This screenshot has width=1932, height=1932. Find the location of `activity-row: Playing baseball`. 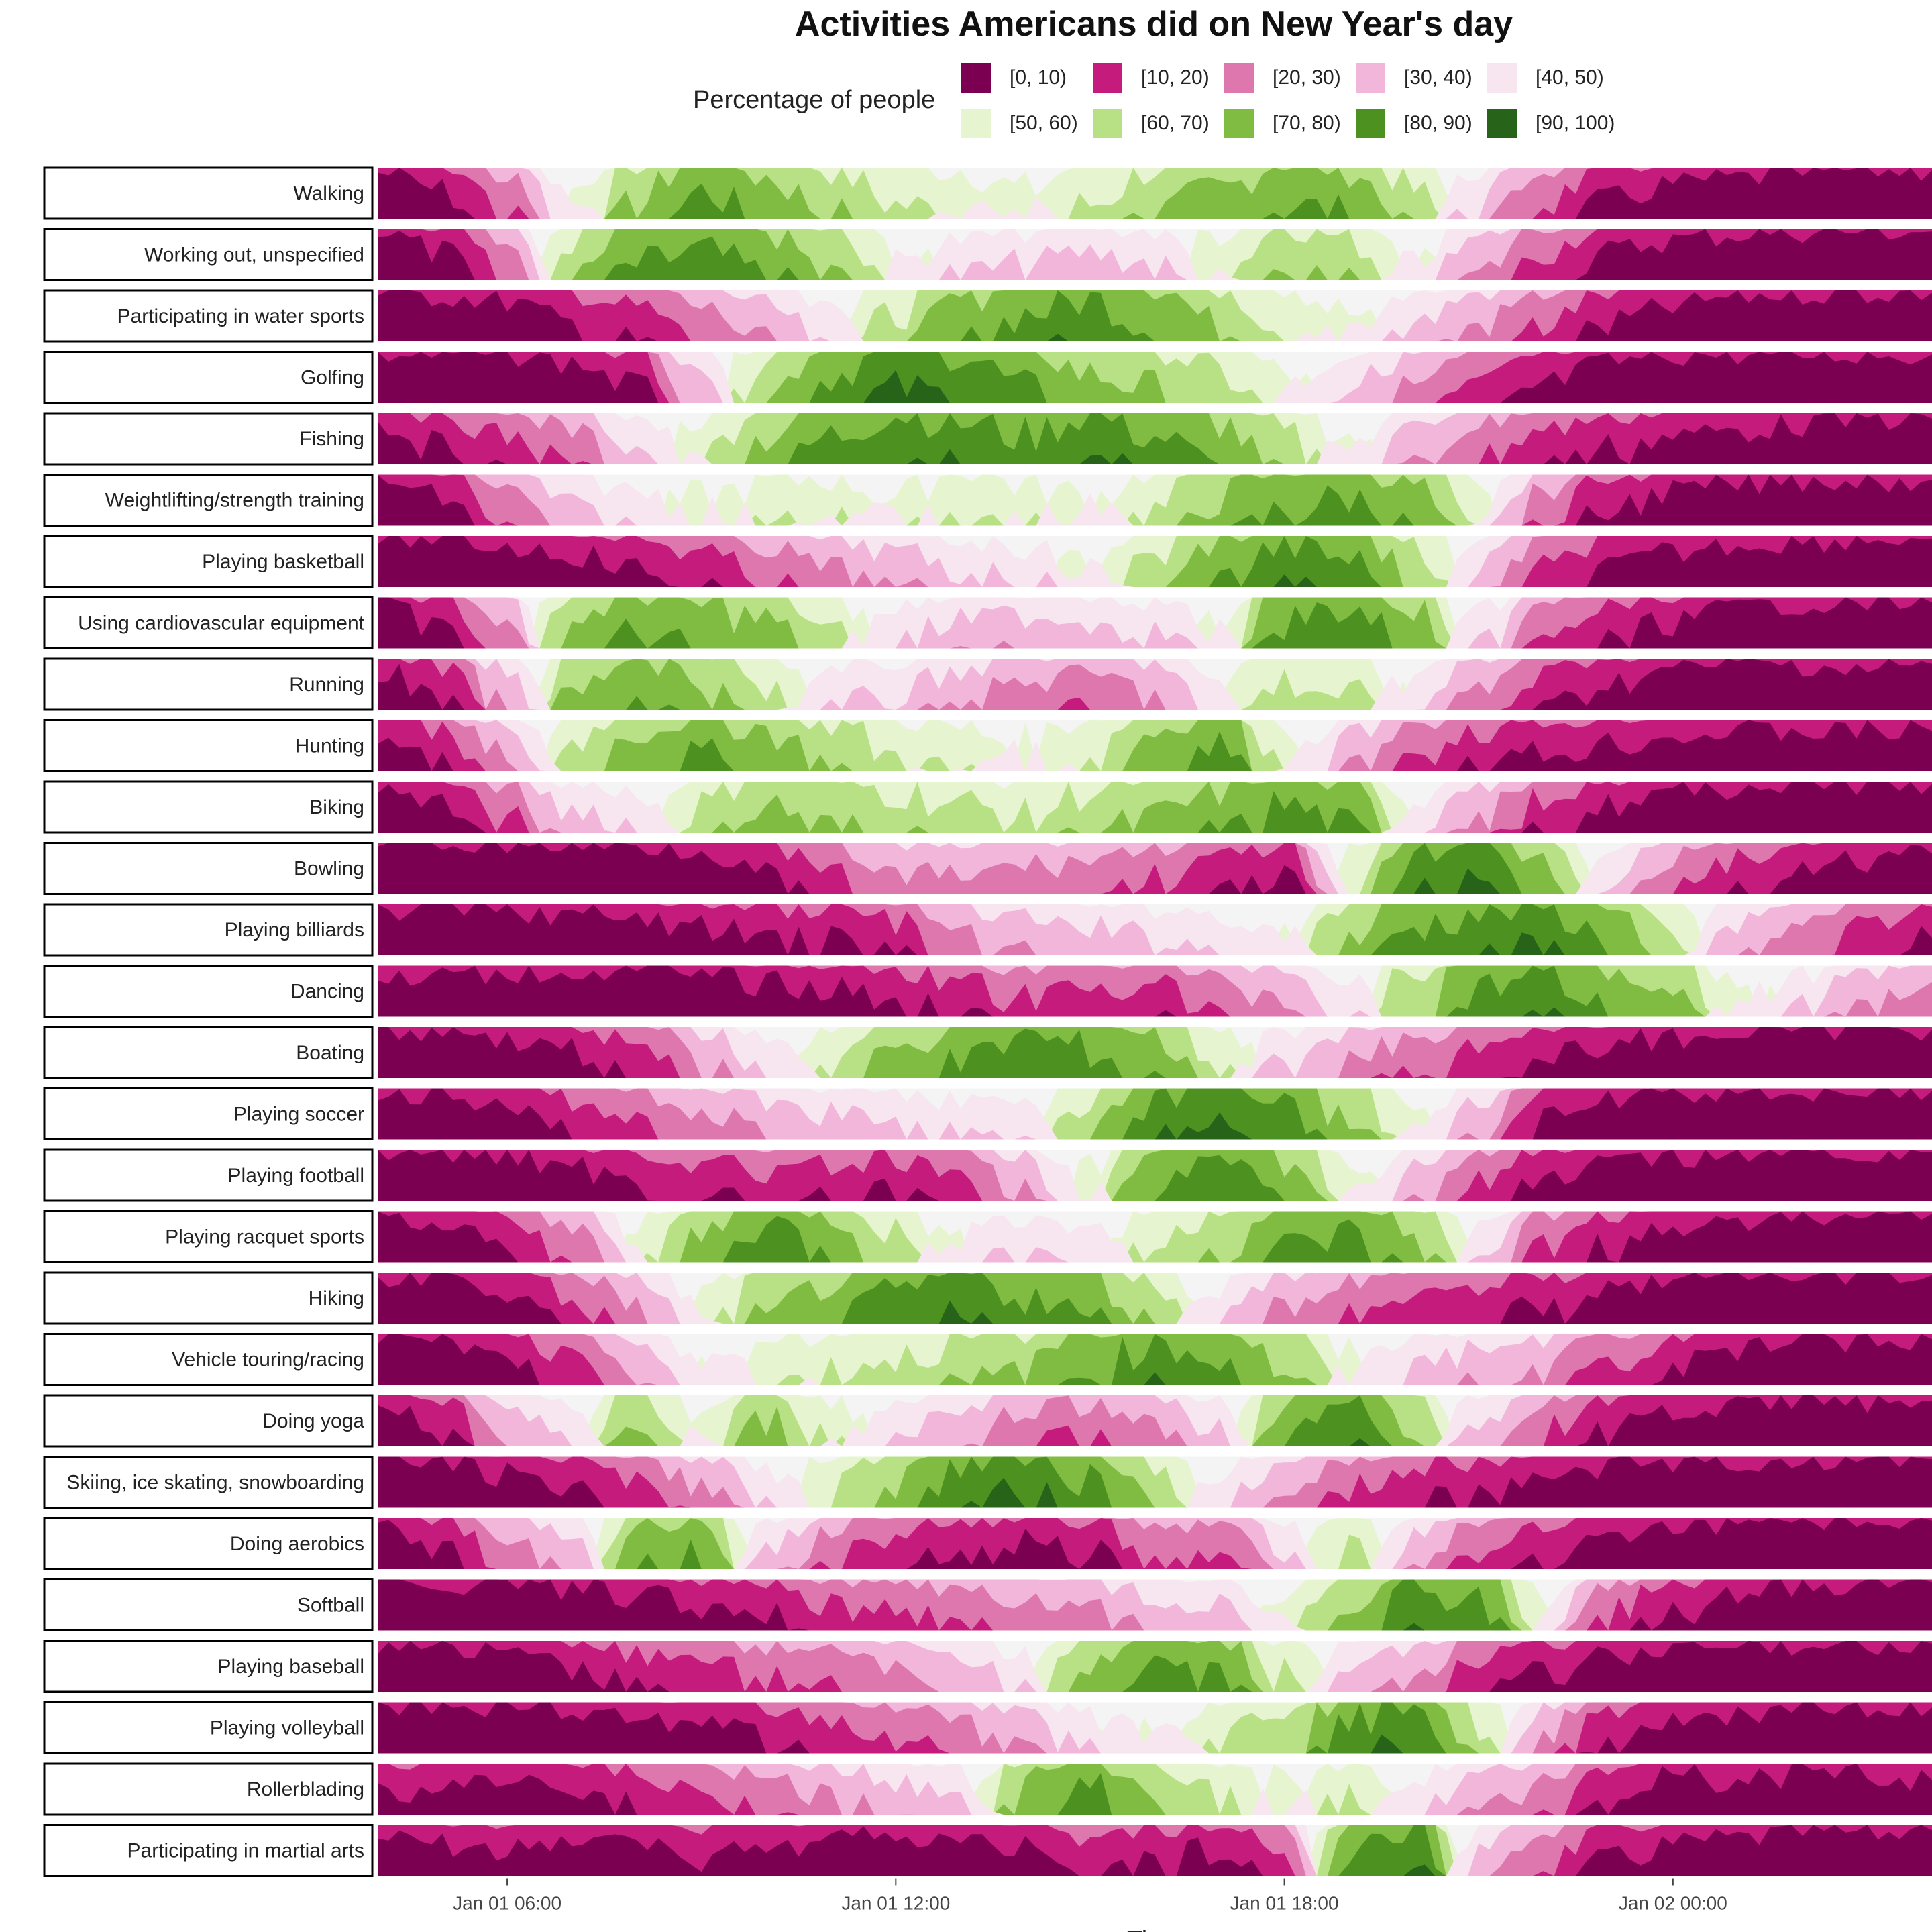

activity-row: Playing baseball is located at coordinates (987, 1666).